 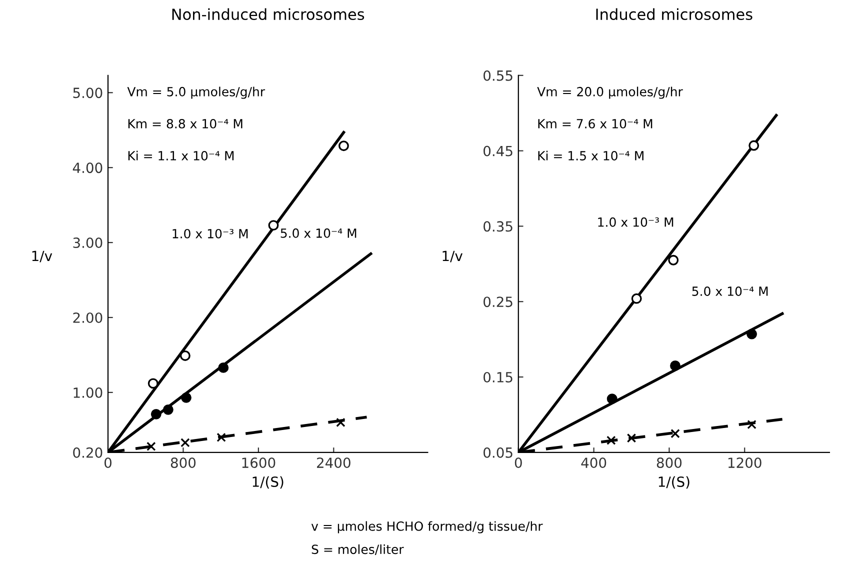 What do you see at coordinates (498, 226) in the screenshot?
I see `y-tick-label: 0.35` at bounding box center [498, 226].